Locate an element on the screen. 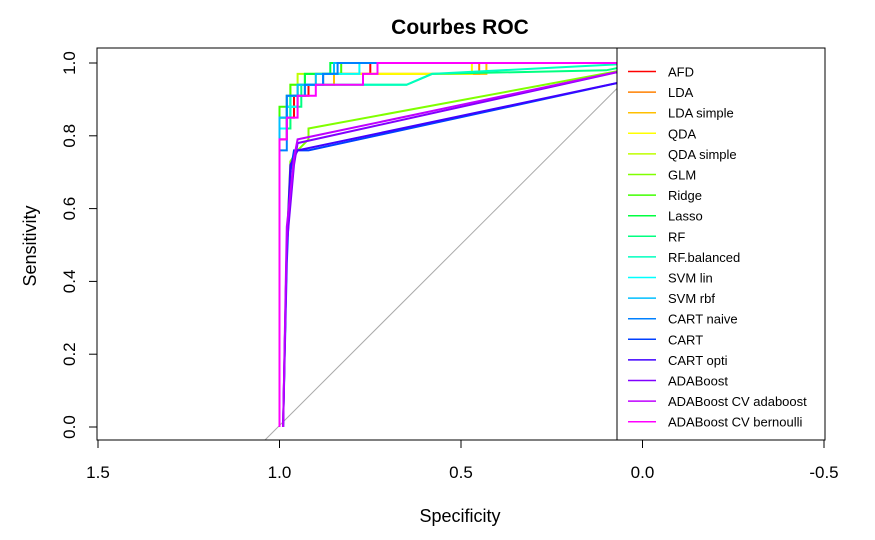 This screenshot has height=540, width=875. x-tick-label: 1.5 is located at coordinates (98, 472).